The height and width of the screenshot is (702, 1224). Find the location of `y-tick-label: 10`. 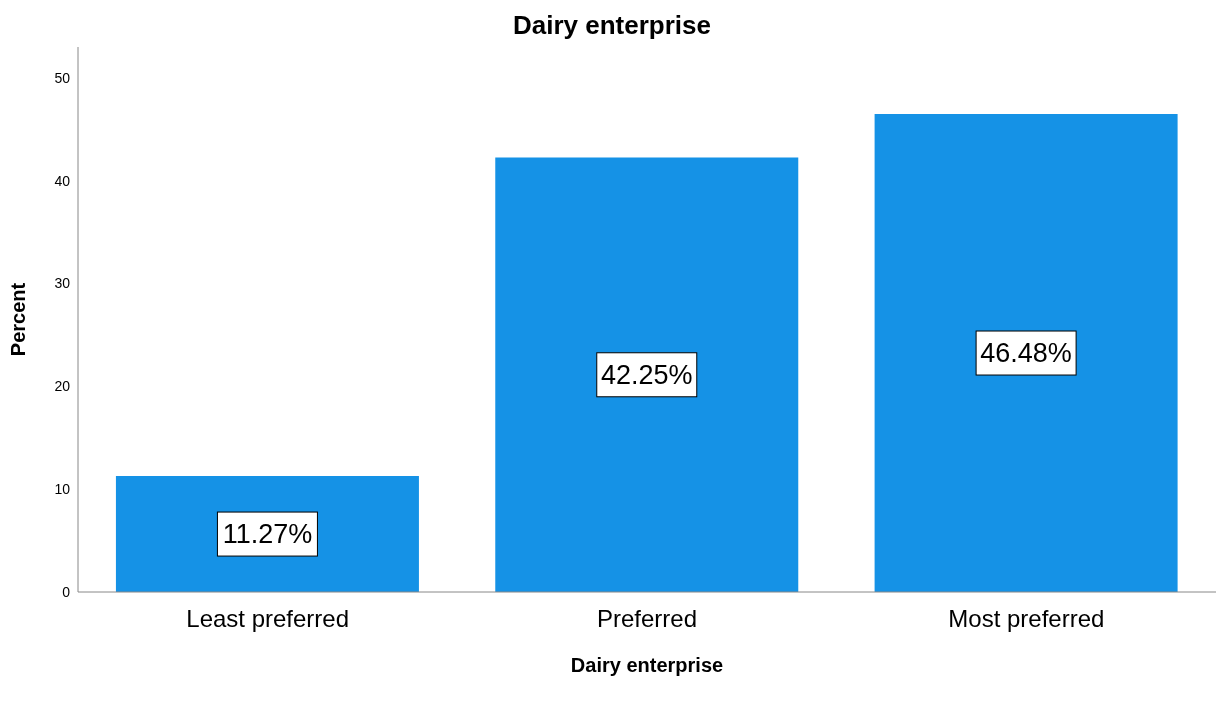

y-tick-label: 10 is located at coordinates (62, 489).